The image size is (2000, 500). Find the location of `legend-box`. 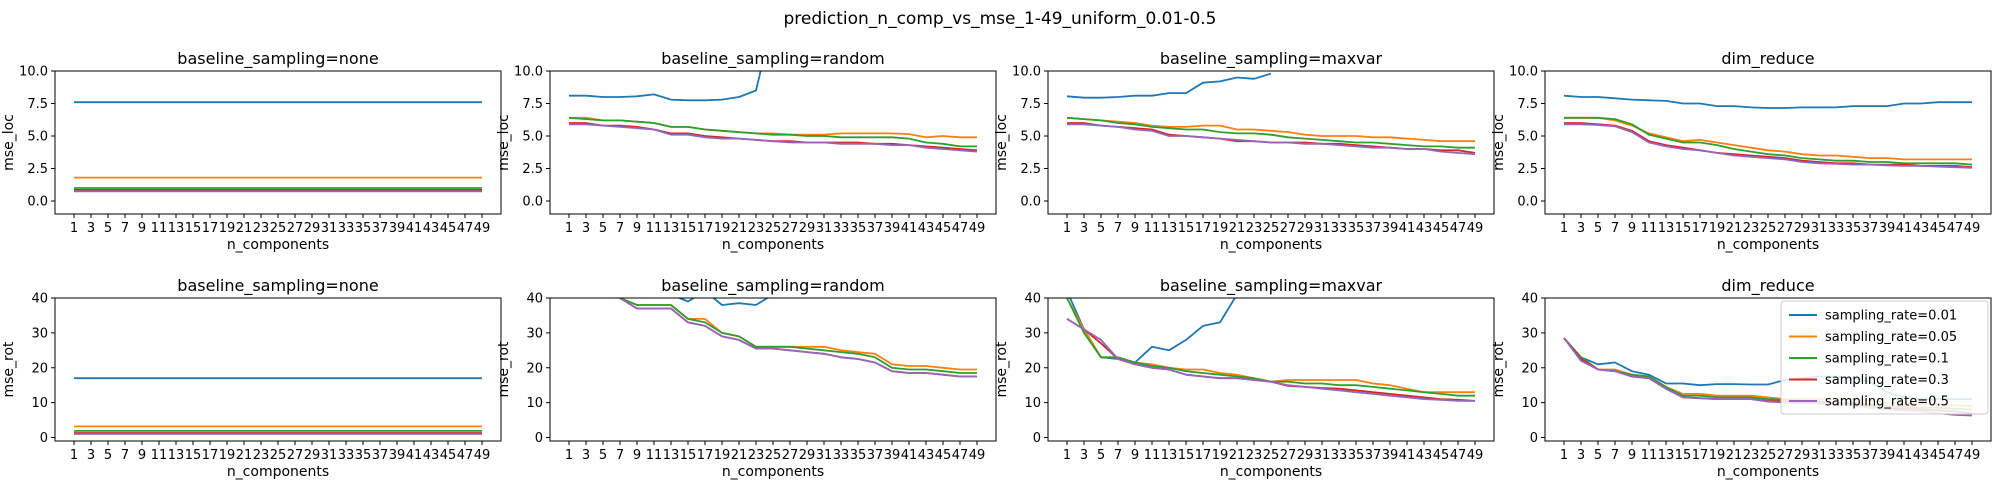

legend-box is located at coordinates (1884, 357).